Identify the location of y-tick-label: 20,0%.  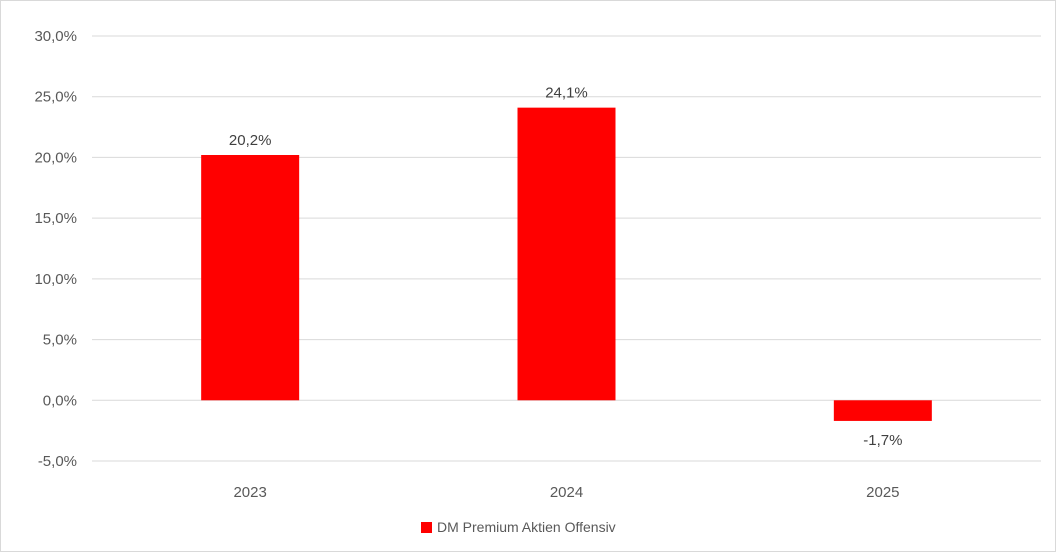
(55, 157).